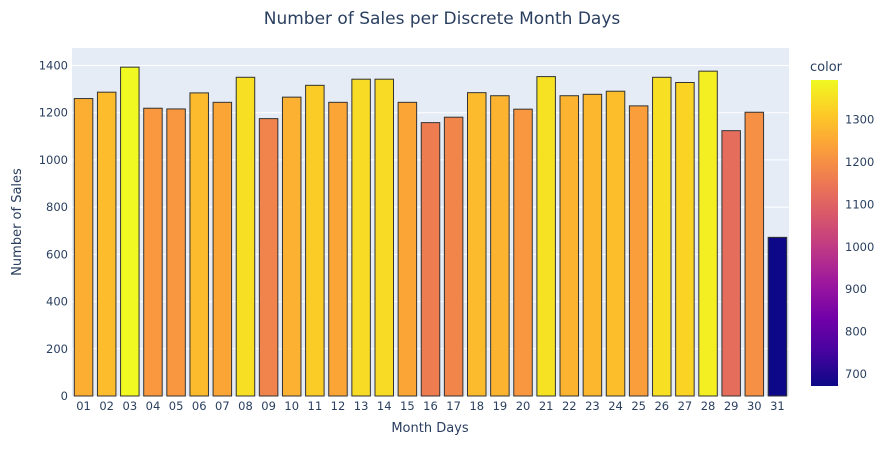 The image size is (883, 455). What do you see at coordinates (731, 406) in the screenshot?
I see `x-tick-label: 29` at bounding box center [731, 406].